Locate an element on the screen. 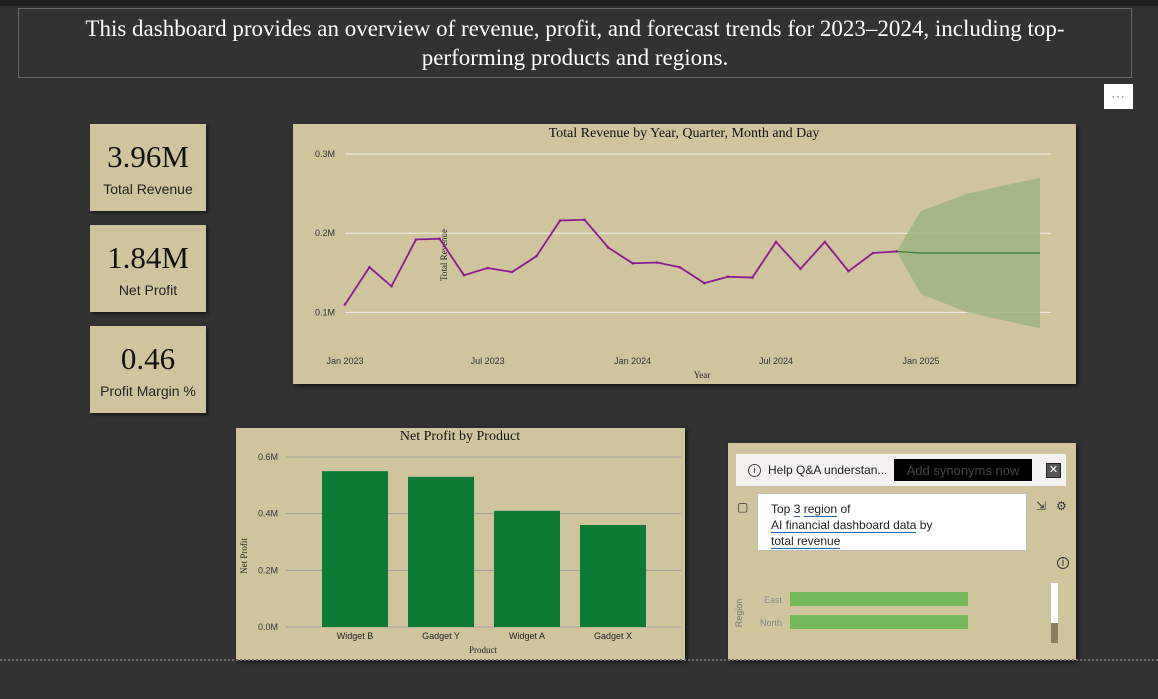 This screenshot has height=699, width=1158. kpi-card-total-revenue: 3.96M Total Revenue is located at coordinates (148, 167).